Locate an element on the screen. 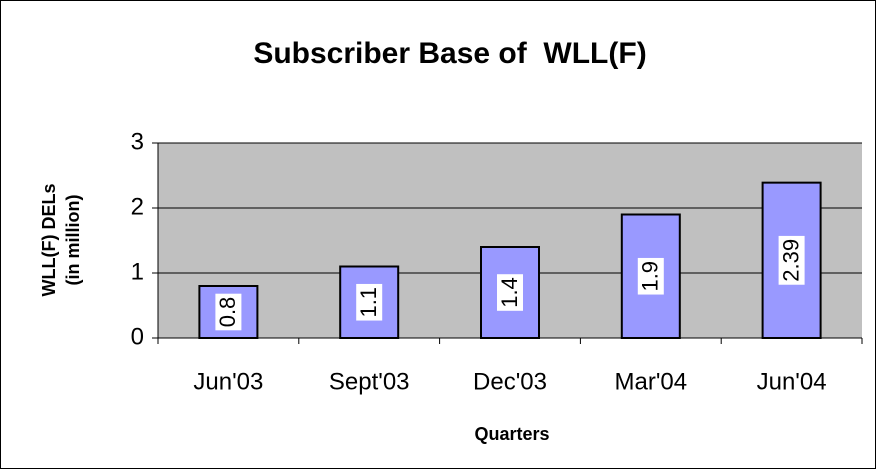 This screenshot has height=469, width=876. data-label: 1.1 is located at coordinates (368, 302).